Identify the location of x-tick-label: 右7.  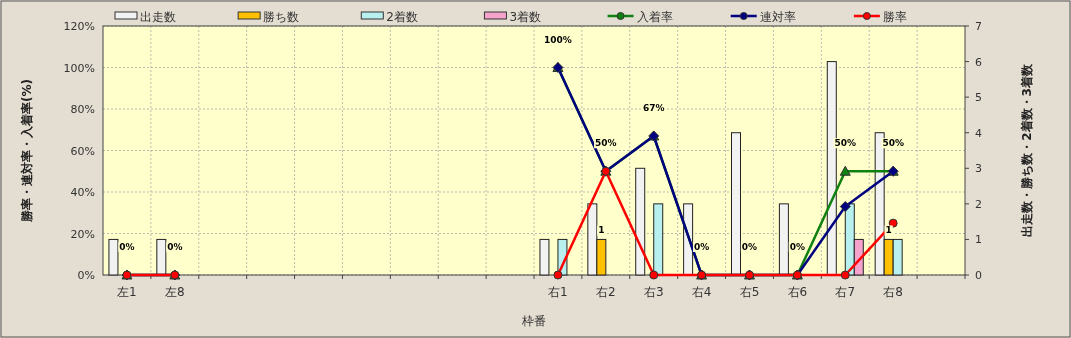
(845, 292).